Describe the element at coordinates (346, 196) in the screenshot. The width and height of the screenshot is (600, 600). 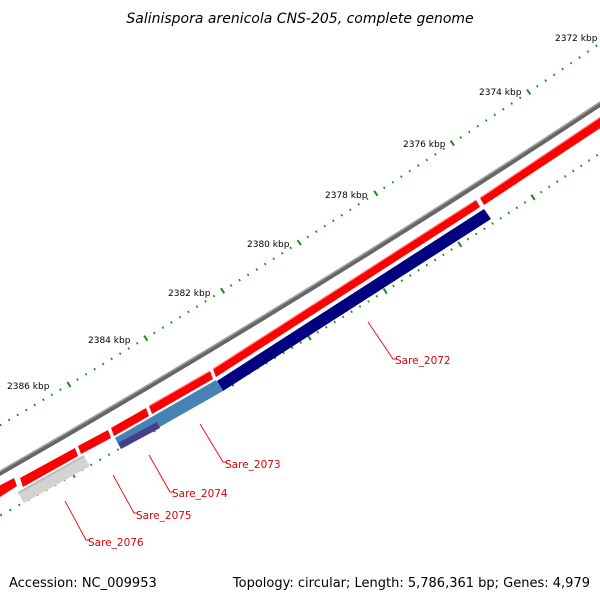
I see `tick-label-2378: 2378 kbp` at that location.